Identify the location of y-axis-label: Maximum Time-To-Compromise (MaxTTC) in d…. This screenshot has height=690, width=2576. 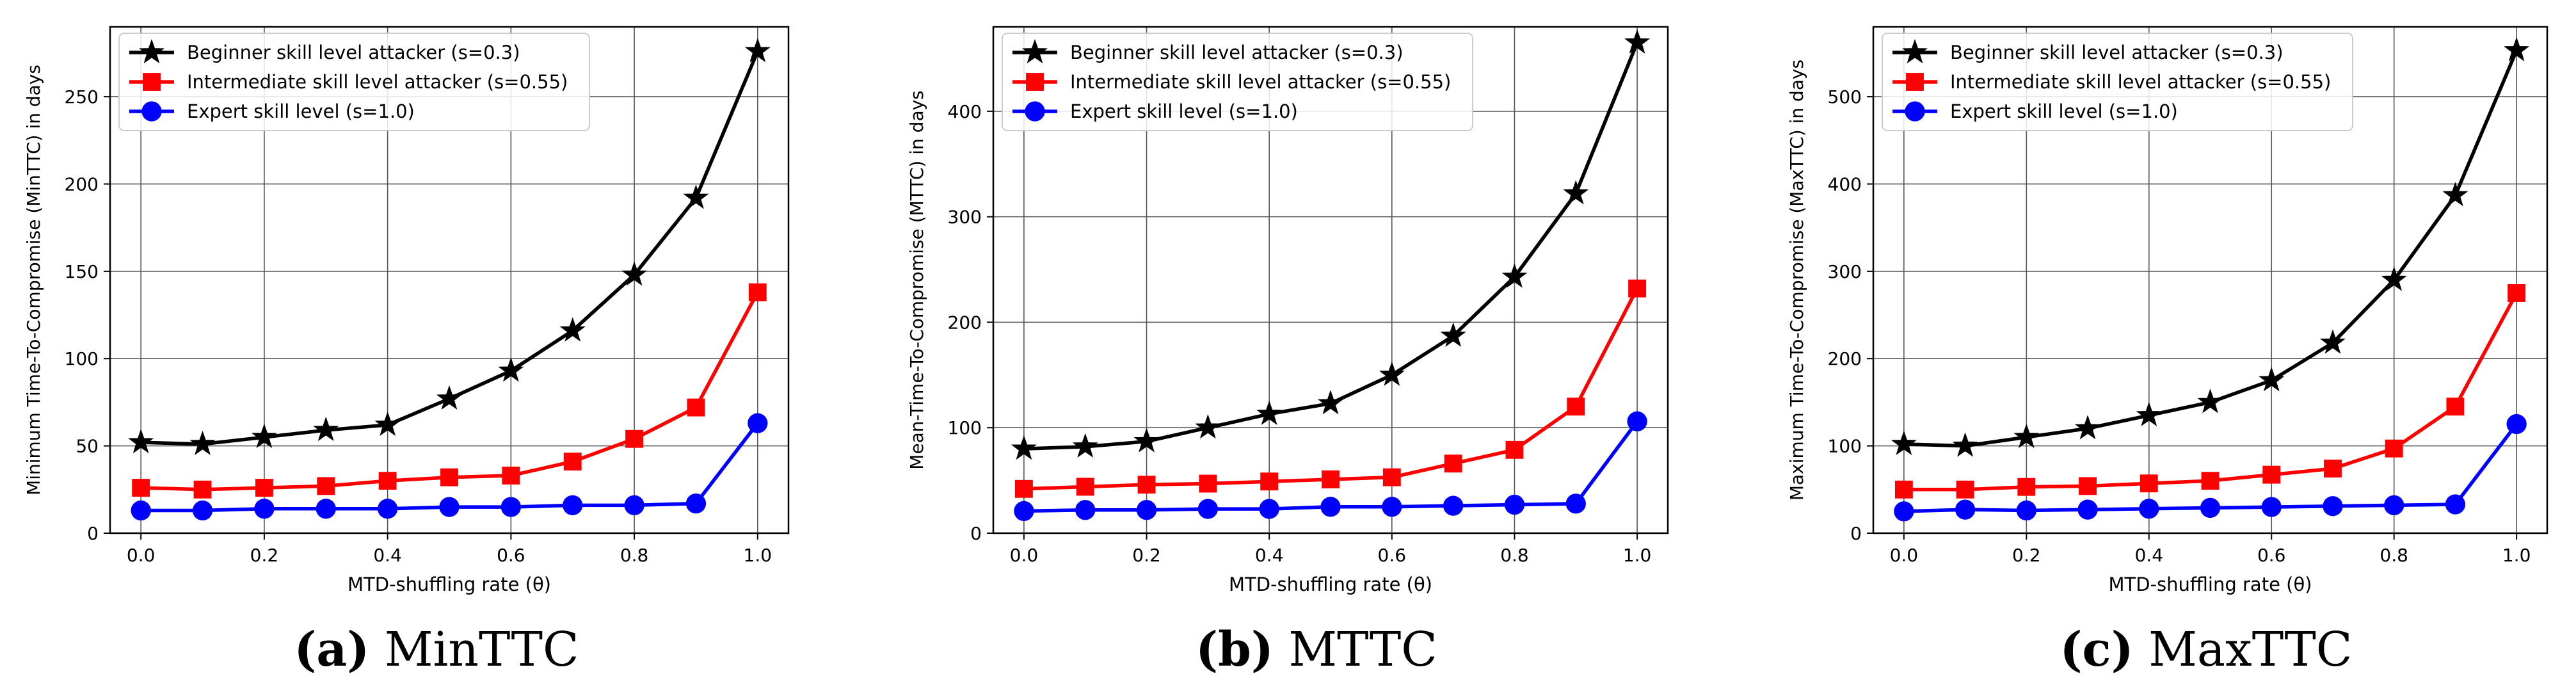
(1796, 281).